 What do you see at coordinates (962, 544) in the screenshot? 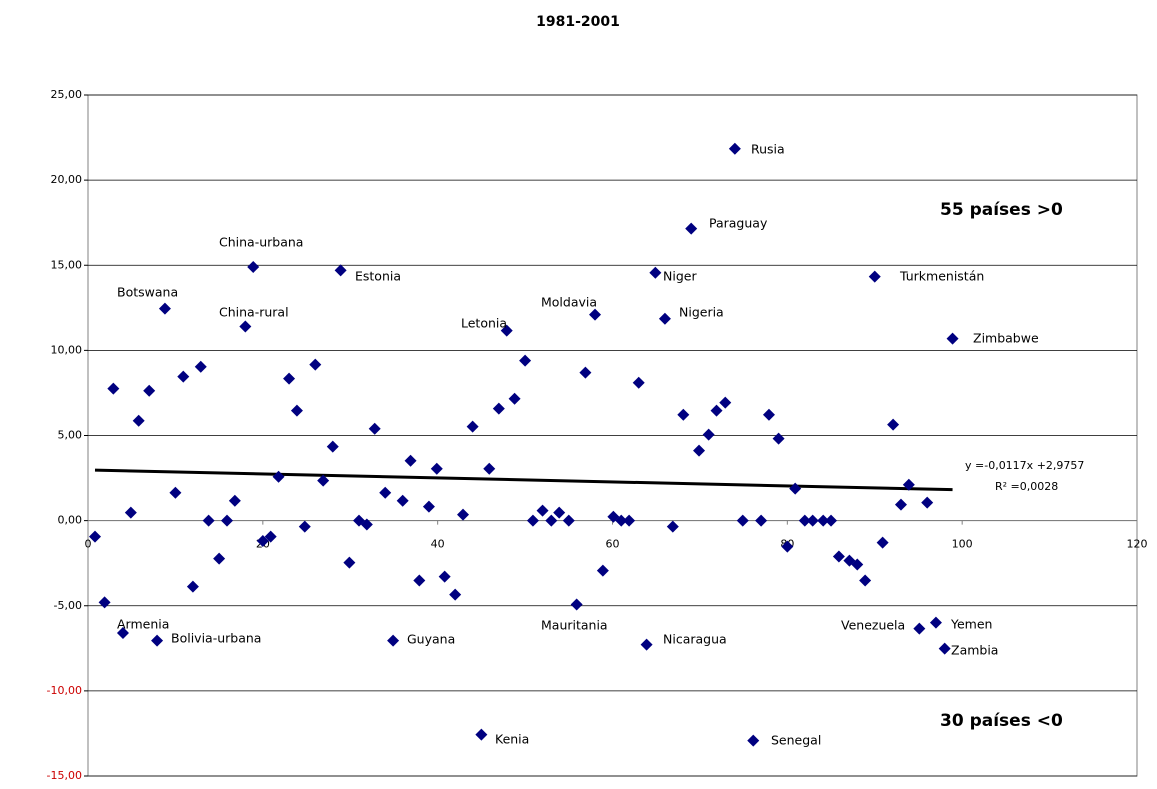
I see `x-tick-label: 100` at bounding box center [962, 544].